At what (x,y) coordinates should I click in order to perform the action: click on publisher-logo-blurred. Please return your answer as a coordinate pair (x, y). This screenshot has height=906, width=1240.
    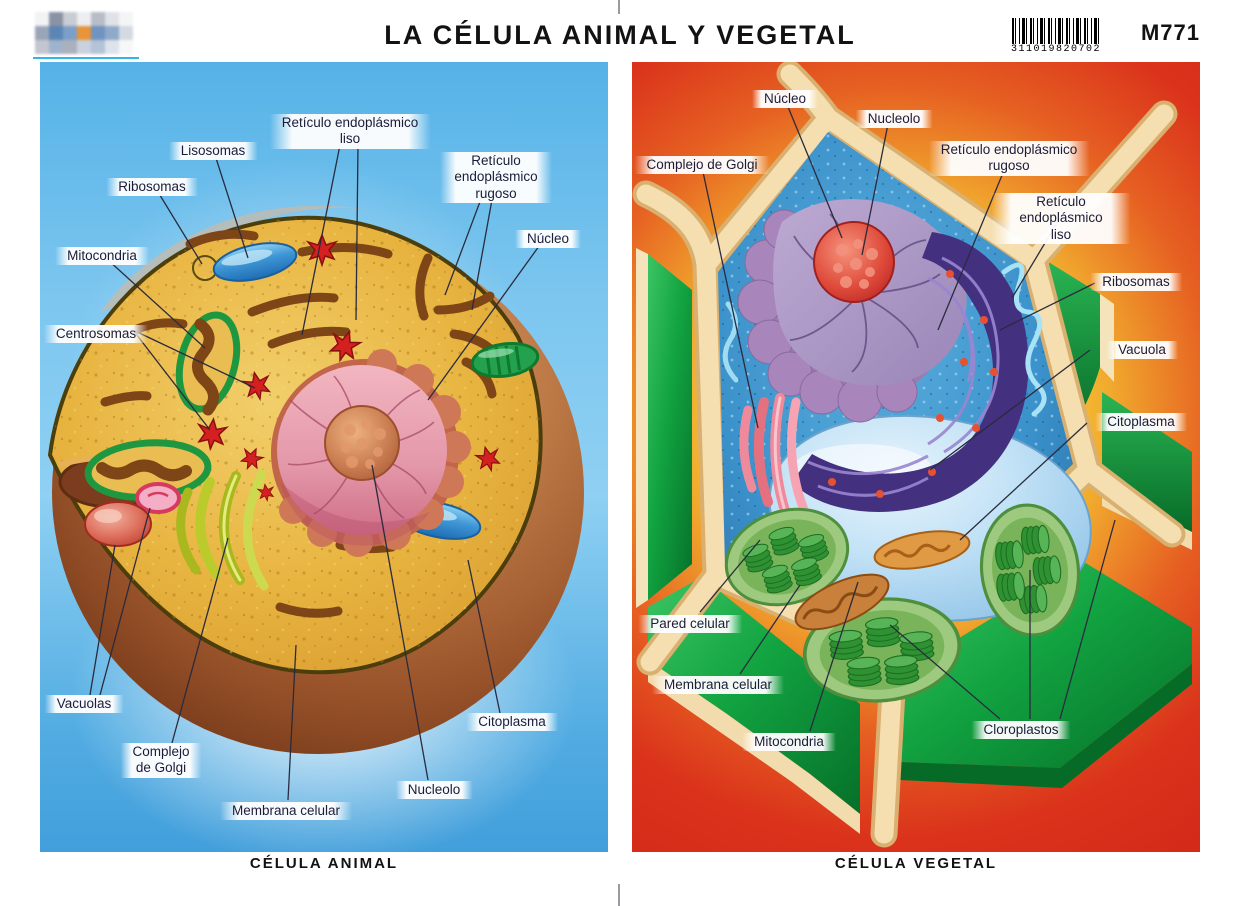
    Looking at the image, I should click on (84, 33).